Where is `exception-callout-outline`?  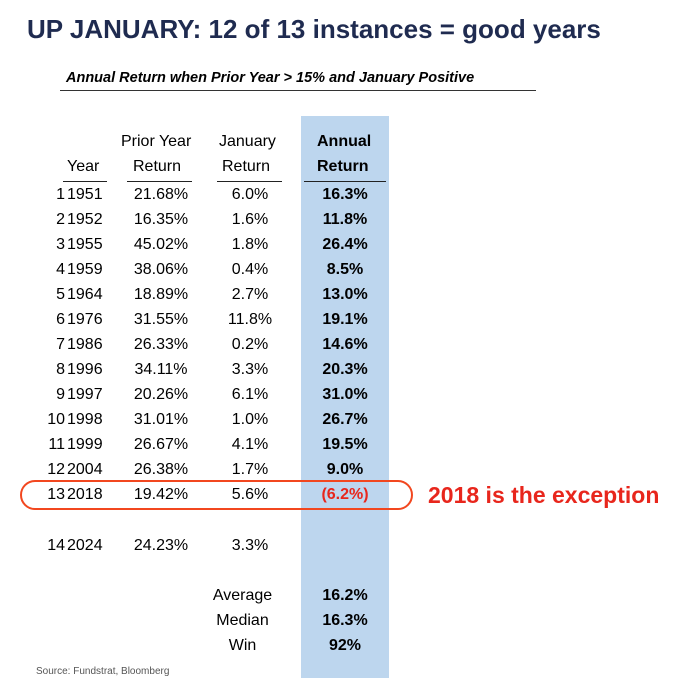 exception-callout-outline is located at coordinates (216, 495).